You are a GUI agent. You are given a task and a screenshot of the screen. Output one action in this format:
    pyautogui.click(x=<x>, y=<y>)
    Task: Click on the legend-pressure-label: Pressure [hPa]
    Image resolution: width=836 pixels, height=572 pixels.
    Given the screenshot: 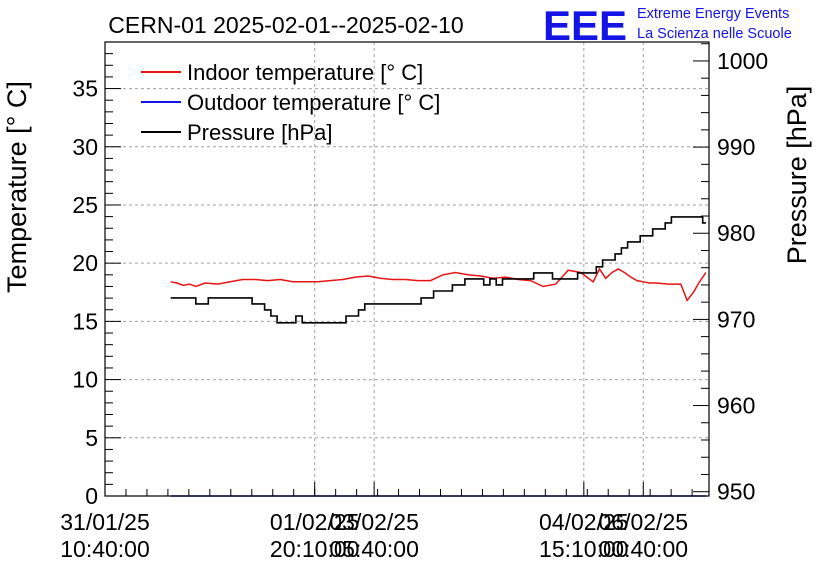 What is the action you would take?
    pyautogui.click(x=260, y=132)
    